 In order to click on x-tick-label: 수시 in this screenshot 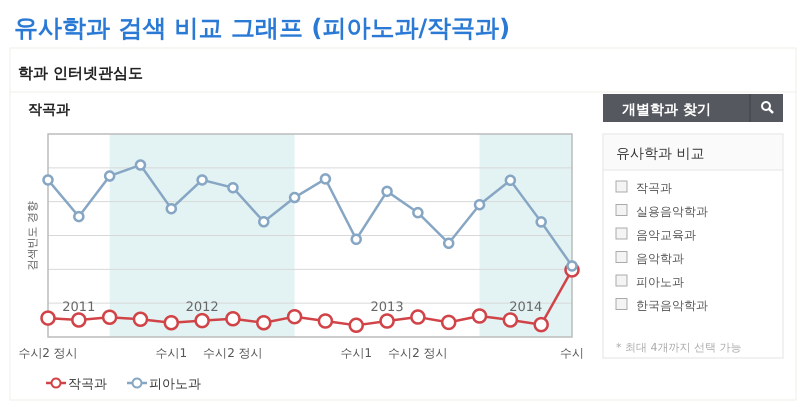, I will do `click(572, 353)`.